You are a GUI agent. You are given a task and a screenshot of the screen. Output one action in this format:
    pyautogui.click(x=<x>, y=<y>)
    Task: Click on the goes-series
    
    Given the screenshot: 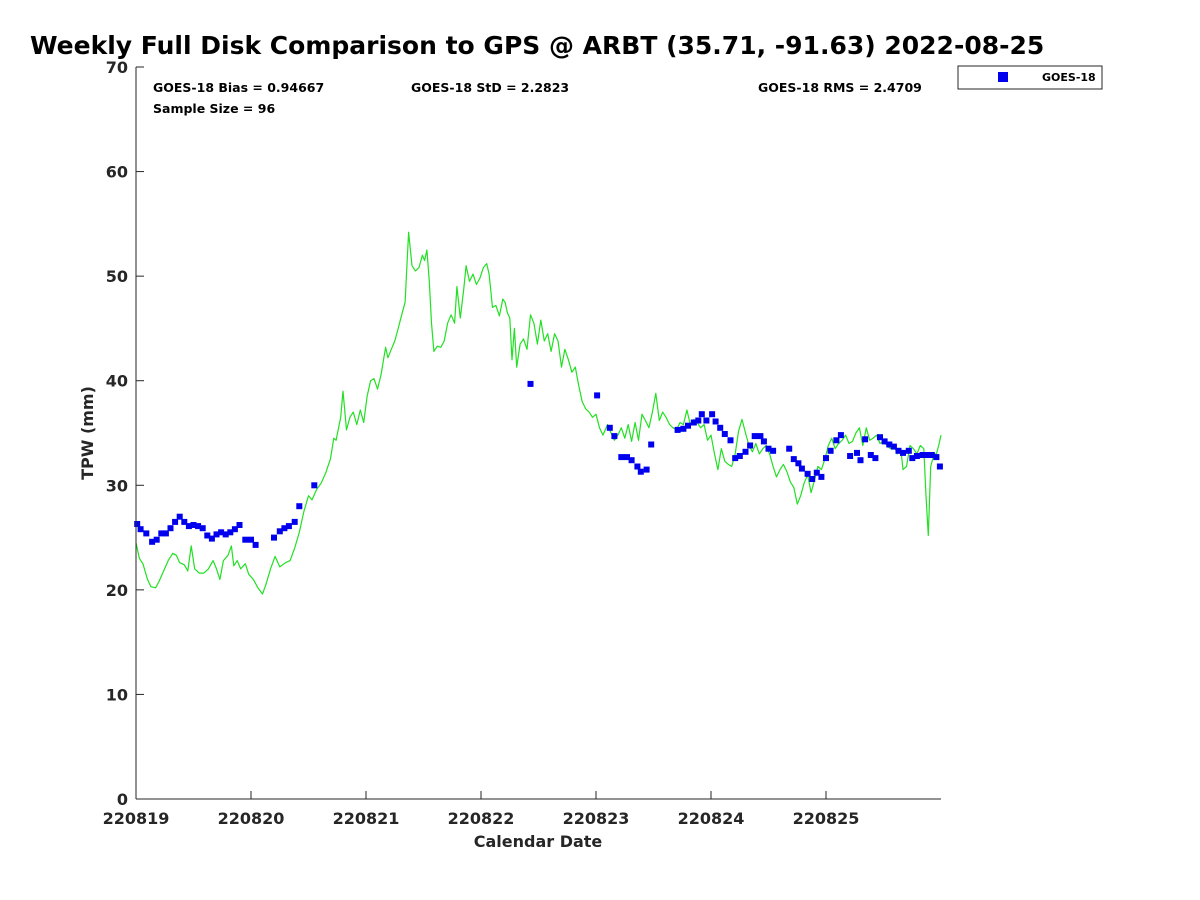 What is the action you would take?
    pyautogui.click(x=538, y=464)
    